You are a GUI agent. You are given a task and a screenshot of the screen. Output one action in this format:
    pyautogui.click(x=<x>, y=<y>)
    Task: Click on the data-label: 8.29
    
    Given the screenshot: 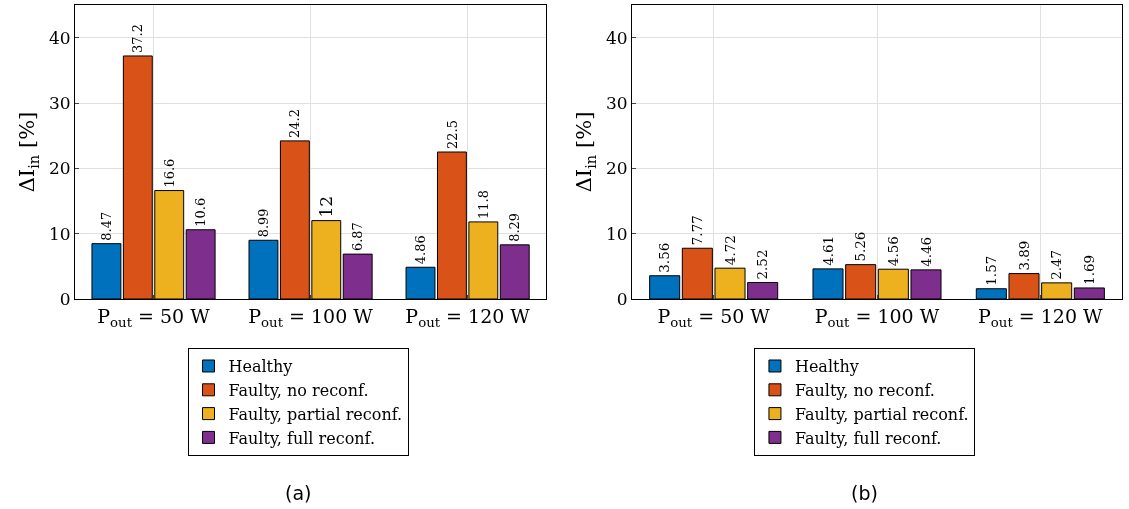 What is the action you would take?
    pyautogui.click(x=515, y=227)
    